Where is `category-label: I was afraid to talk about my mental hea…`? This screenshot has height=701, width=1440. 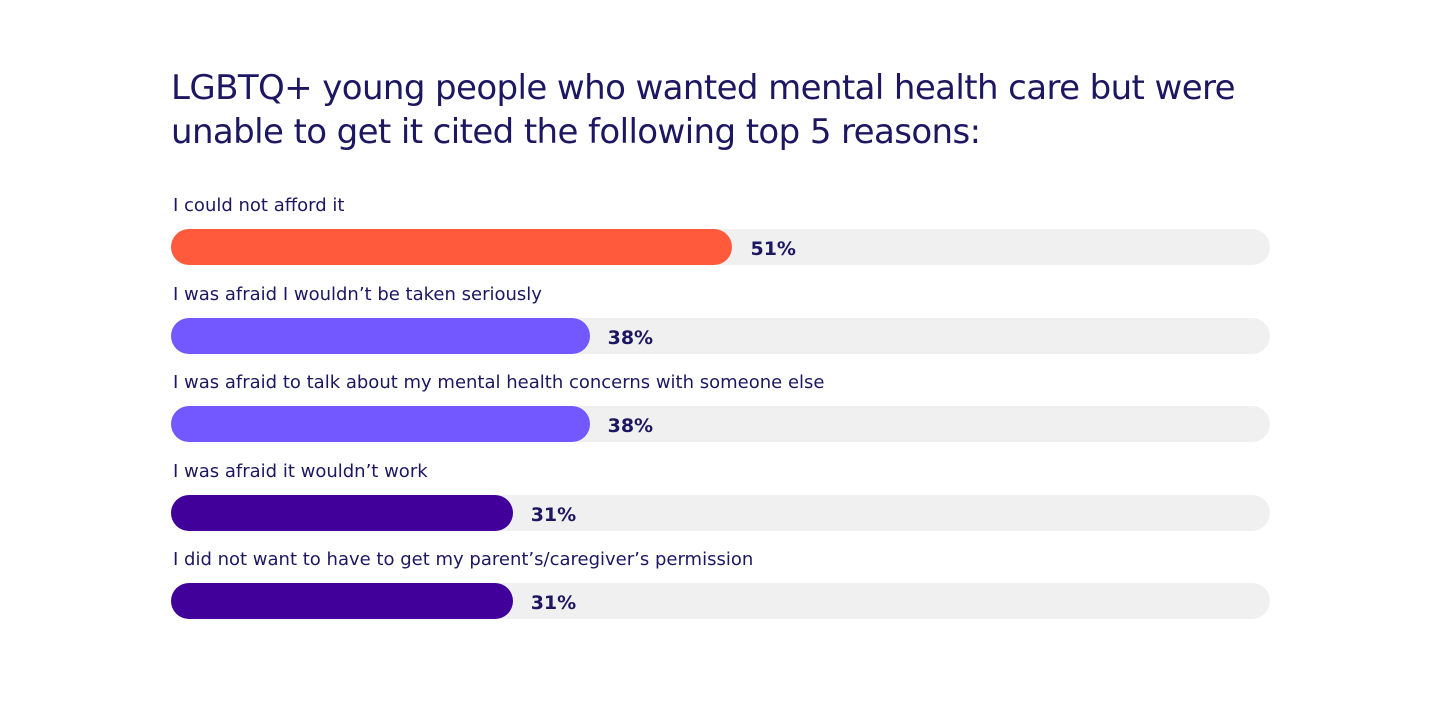 category-label: I was afraid to talk about my mental hea… is located at coordinates (499, 382).